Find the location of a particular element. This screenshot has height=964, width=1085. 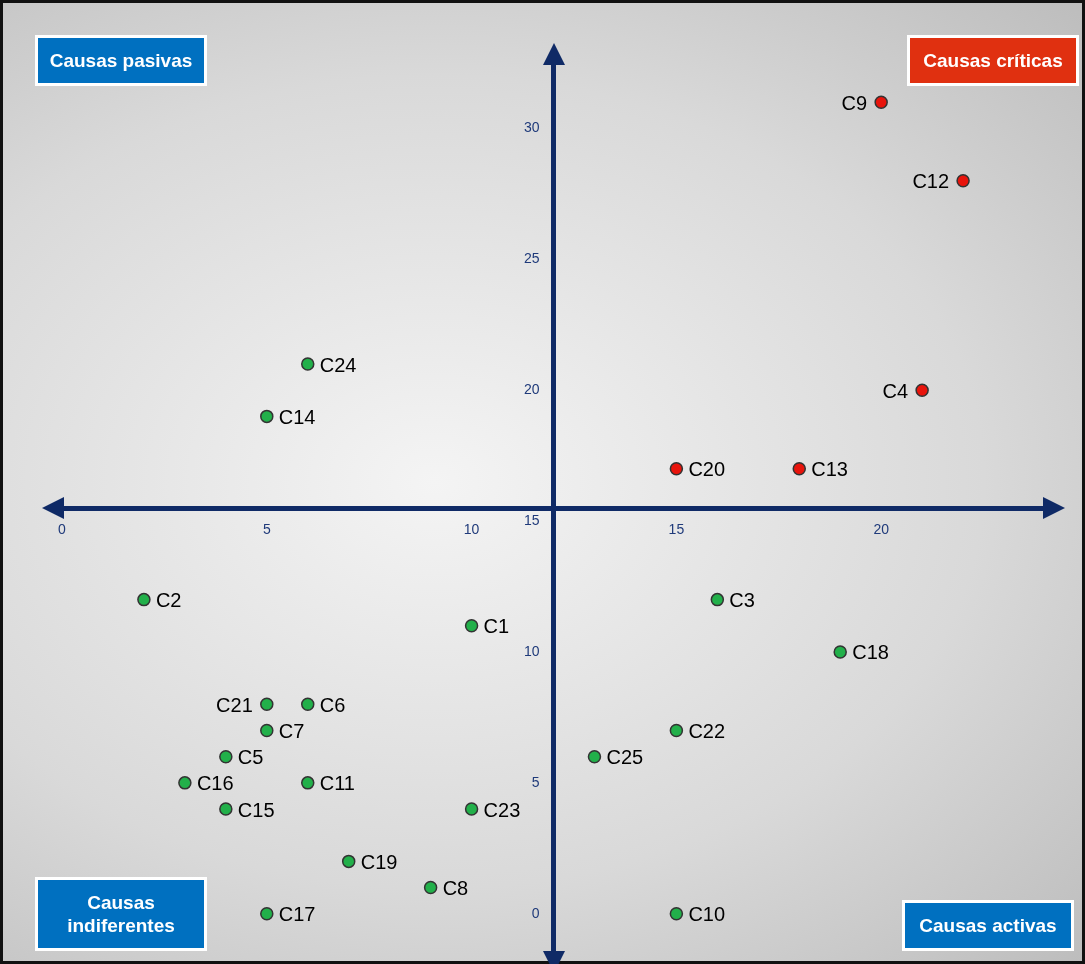

annotation: C17 is located at coordinates (297, 914).